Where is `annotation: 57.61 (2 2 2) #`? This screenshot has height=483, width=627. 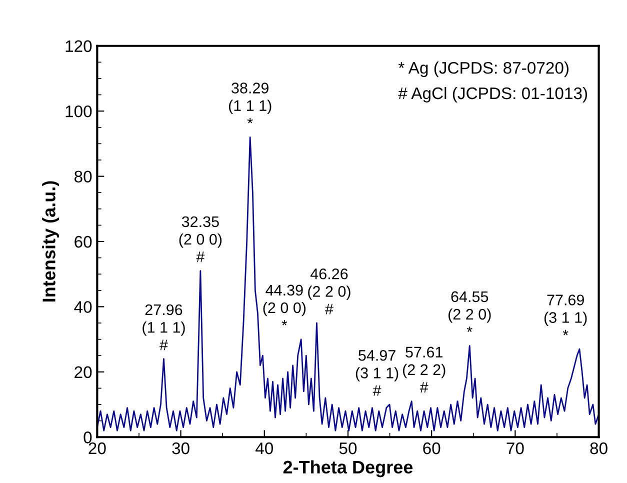 annotation: 57.61 (2 2 2) # is located at coordinates (424, 369).